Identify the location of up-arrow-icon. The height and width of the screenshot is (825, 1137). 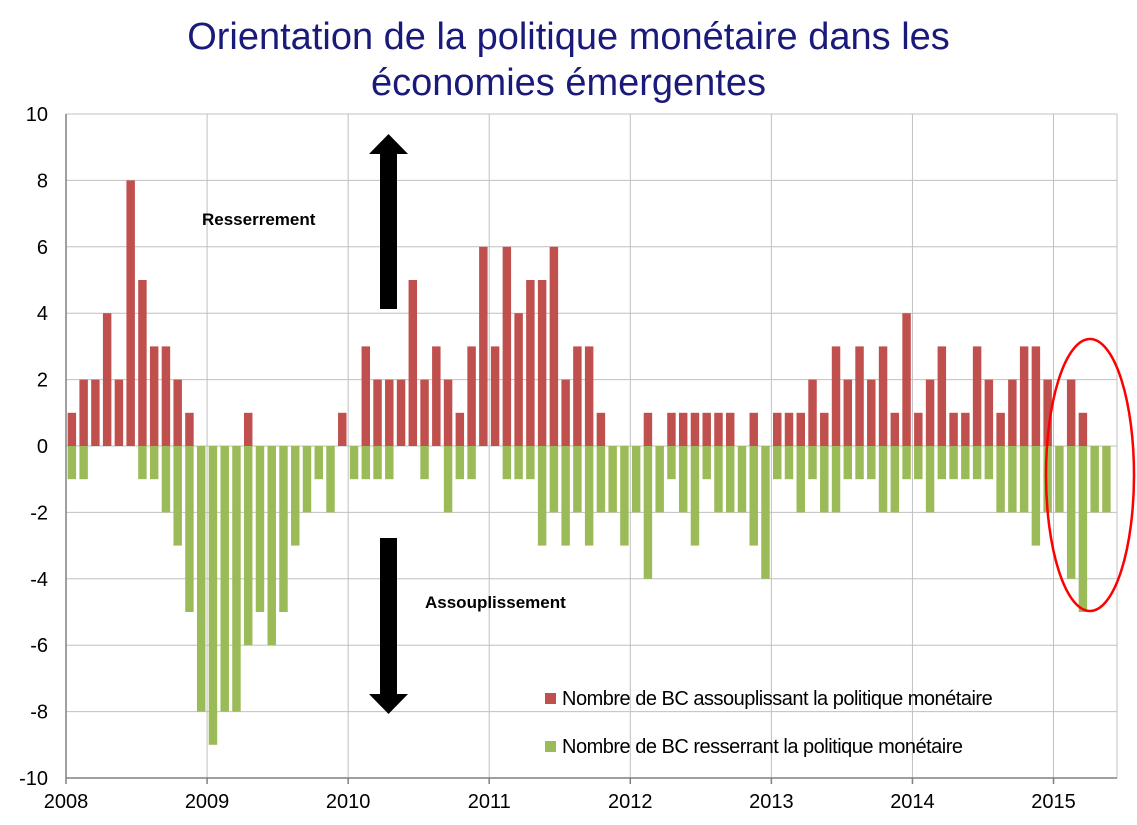
(388, 221).